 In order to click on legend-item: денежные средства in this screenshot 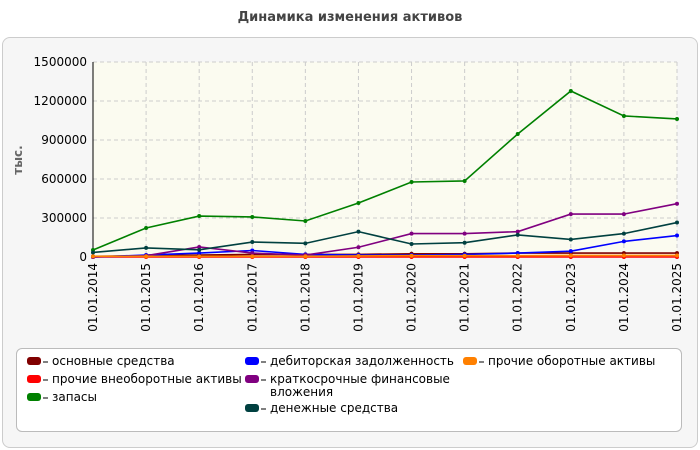, I will do `click(354, 409)`.